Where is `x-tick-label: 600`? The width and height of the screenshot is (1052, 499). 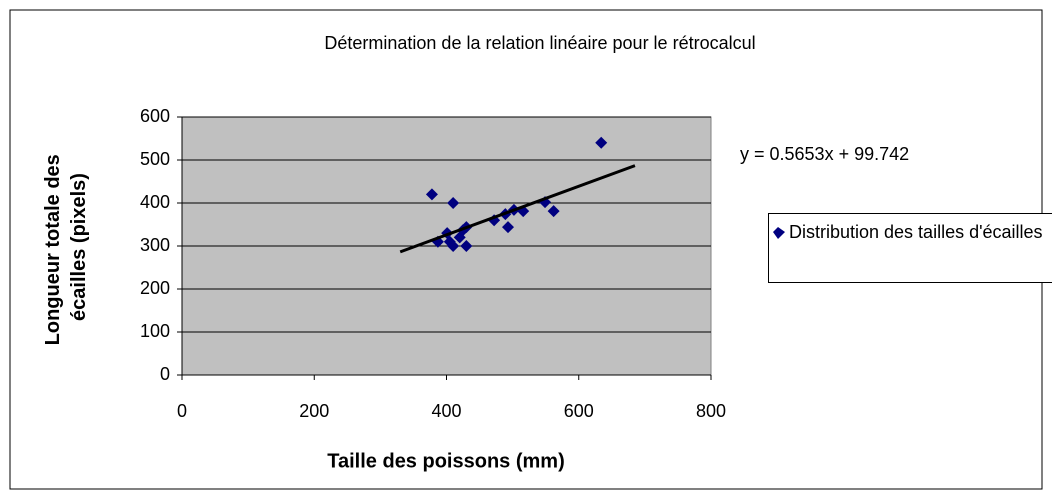 x-tick-label: 600 is located at coordinates (579, 411).